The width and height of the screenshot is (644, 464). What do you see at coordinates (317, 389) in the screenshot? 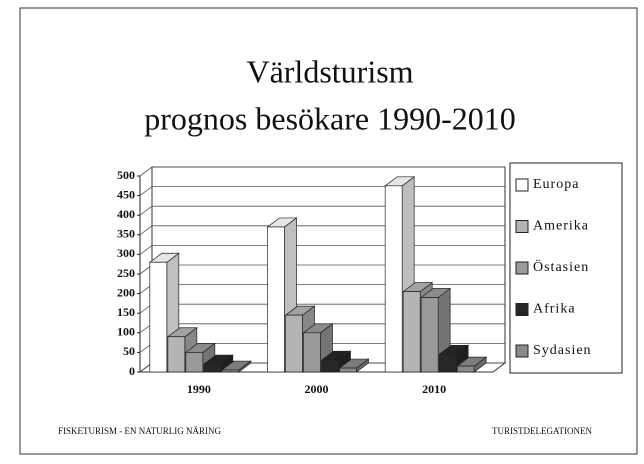
I see `x-tick-label: 2000` at bounding box center [317, 389].